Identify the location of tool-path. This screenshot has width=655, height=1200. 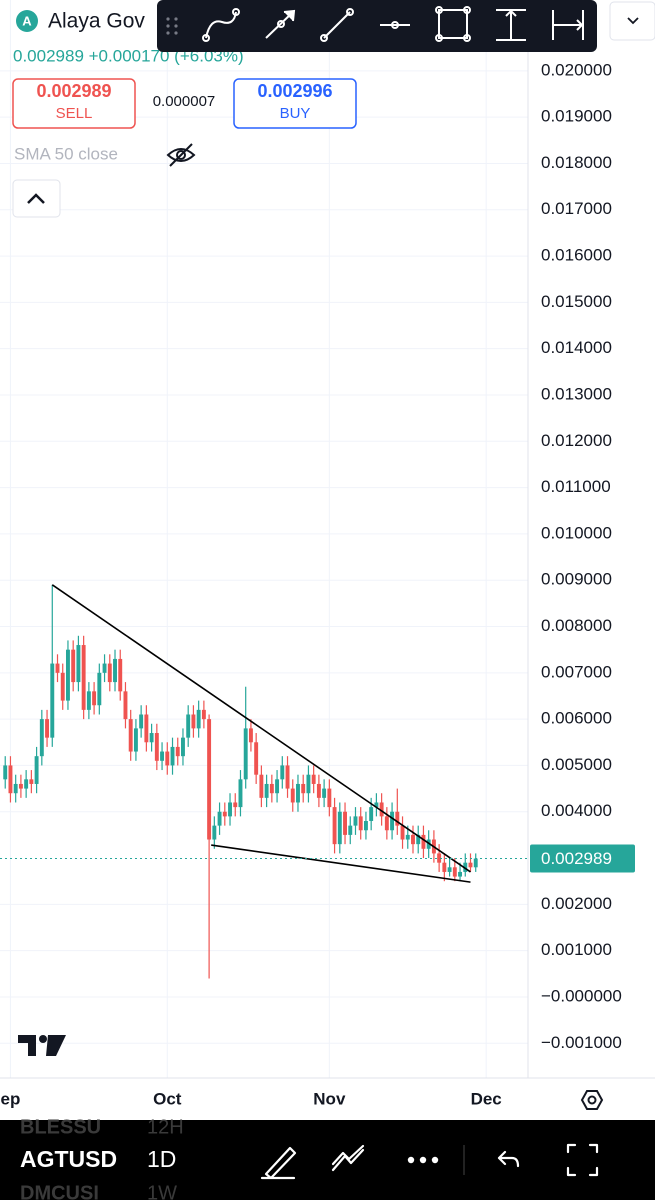
(221, 25).